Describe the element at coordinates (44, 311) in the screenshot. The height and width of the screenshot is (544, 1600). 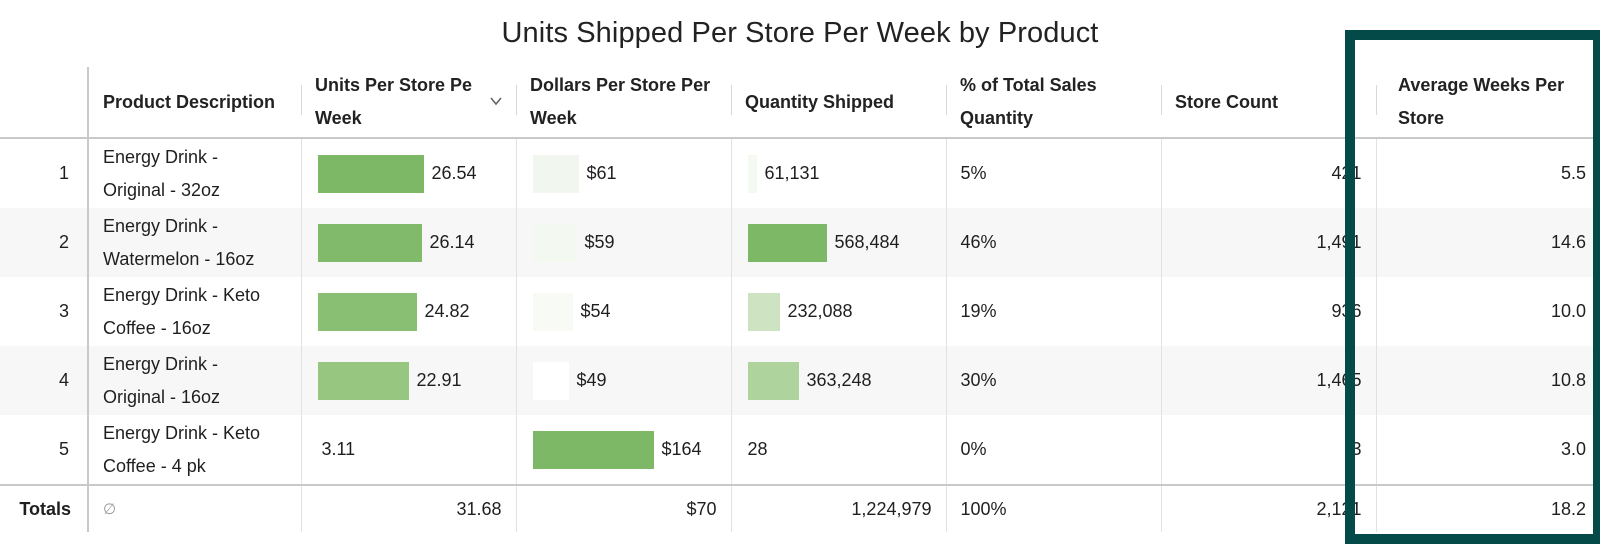
I see `row-index: 3` at that location.